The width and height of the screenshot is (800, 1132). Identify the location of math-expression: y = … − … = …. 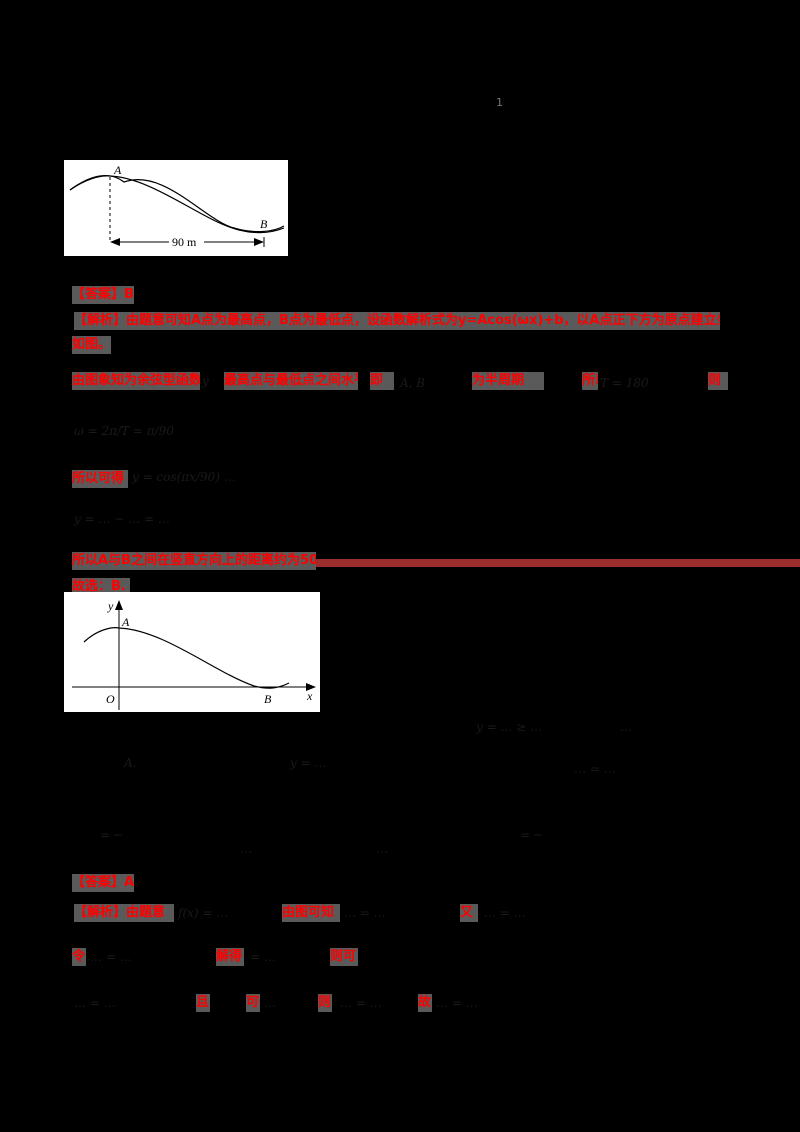
(122, 519).